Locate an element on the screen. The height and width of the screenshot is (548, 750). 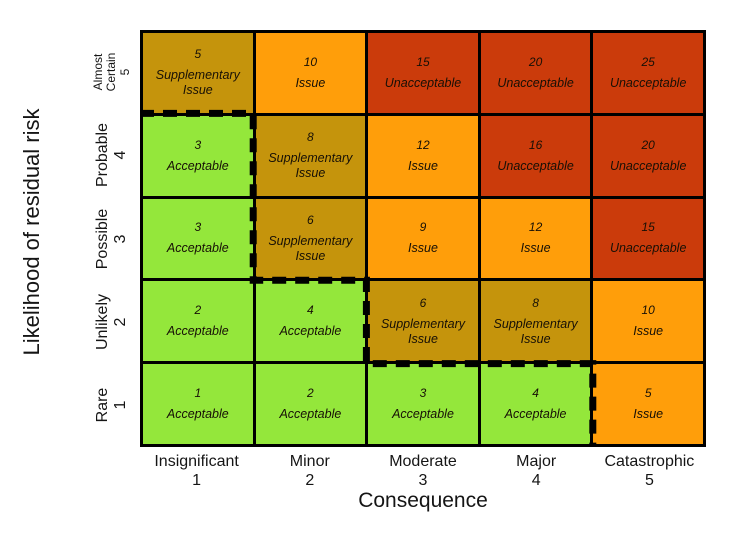
matrix-cell-l2-c4: 8 Supplementary Issue is located at coordinates (535, 321).